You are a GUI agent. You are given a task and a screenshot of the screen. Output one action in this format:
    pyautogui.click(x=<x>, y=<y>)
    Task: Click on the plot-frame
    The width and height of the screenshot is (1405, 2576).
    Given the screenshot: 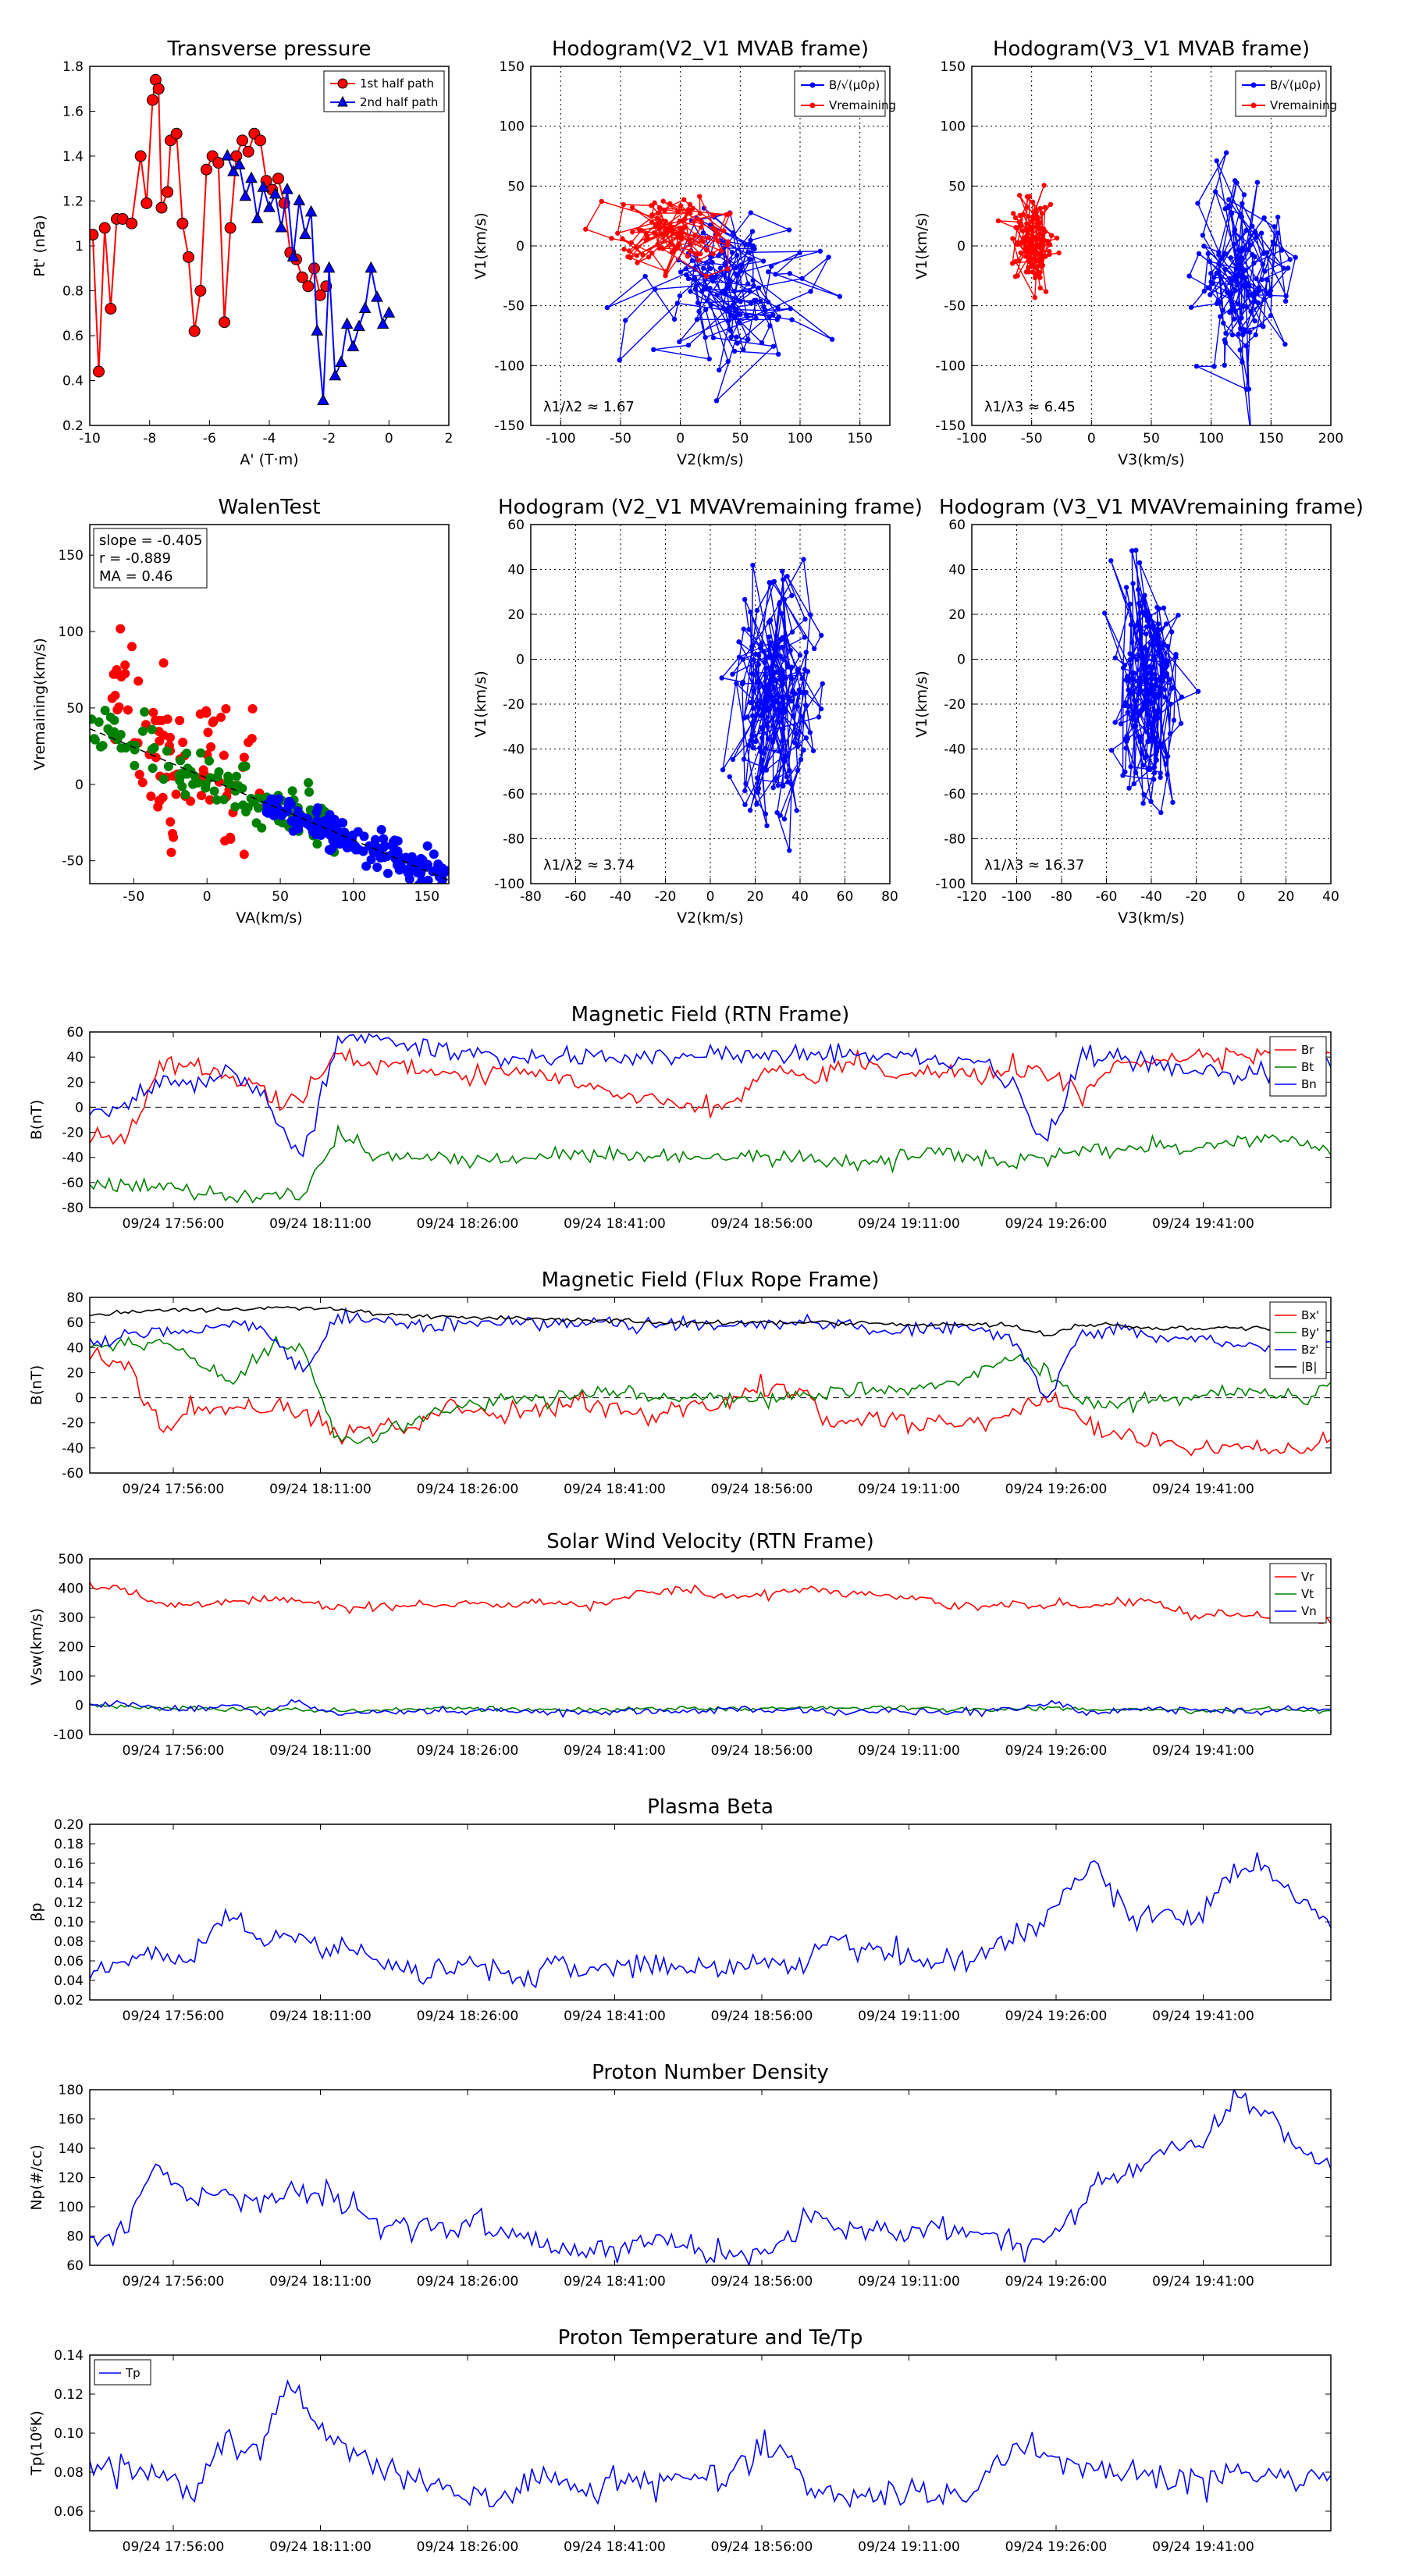 What is the action you would take?
    pyautogui.click(x=711, y=2443)
    